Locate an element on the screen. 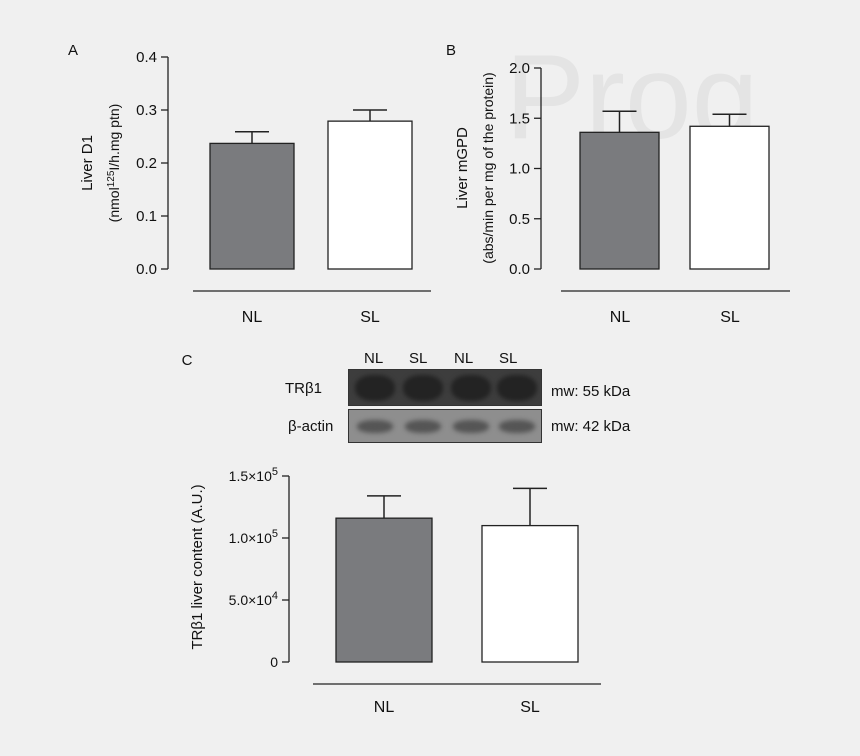 The height and width of the screenshot is (756, 860). y-tick-label: 0.1 is located at coordinates (146, 216).